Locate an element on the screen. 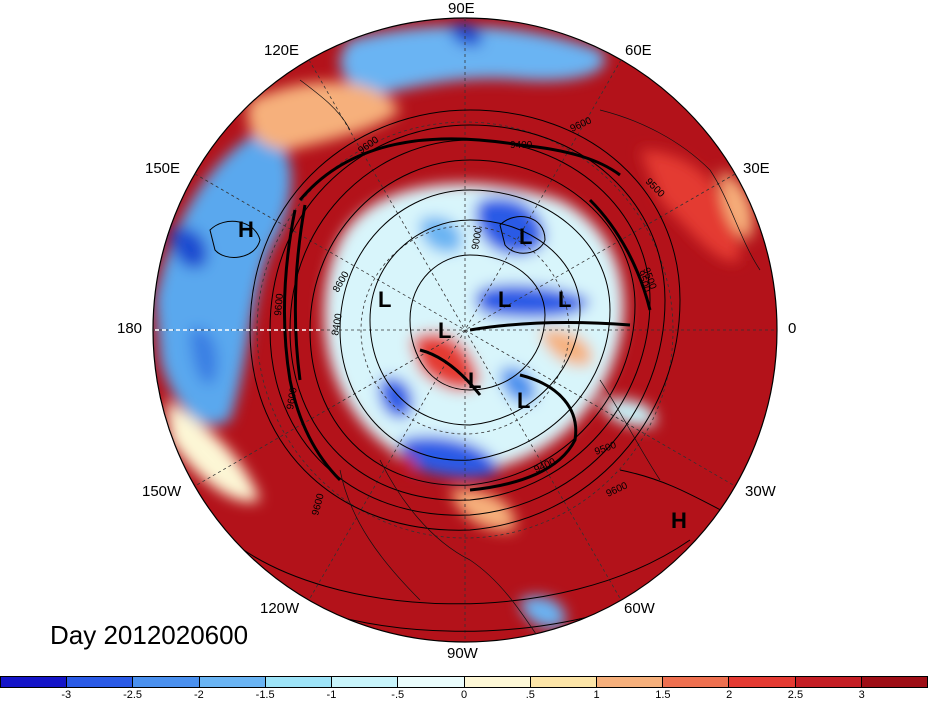 This screenshot has height=703, width=928. lon-label-60e: 60E is located at coordinates (638, 50).